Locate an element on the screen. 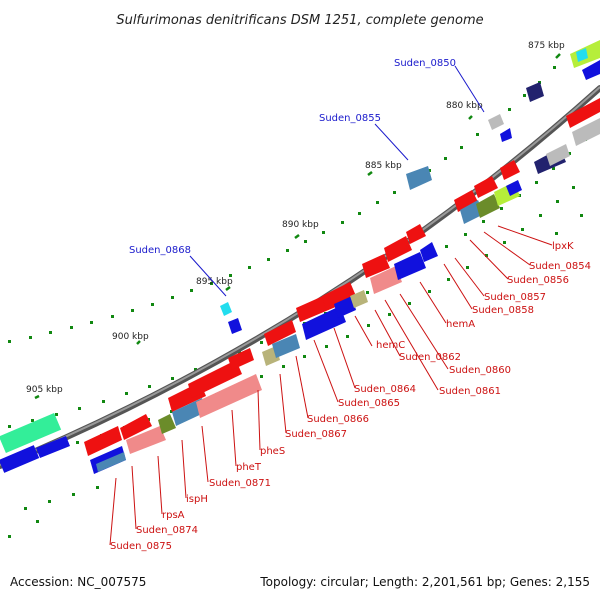 Image resolution: width=600 pixels, height=600 pixels. gene-label-inner: Suden_0871 is located at coordinates (240, 483).